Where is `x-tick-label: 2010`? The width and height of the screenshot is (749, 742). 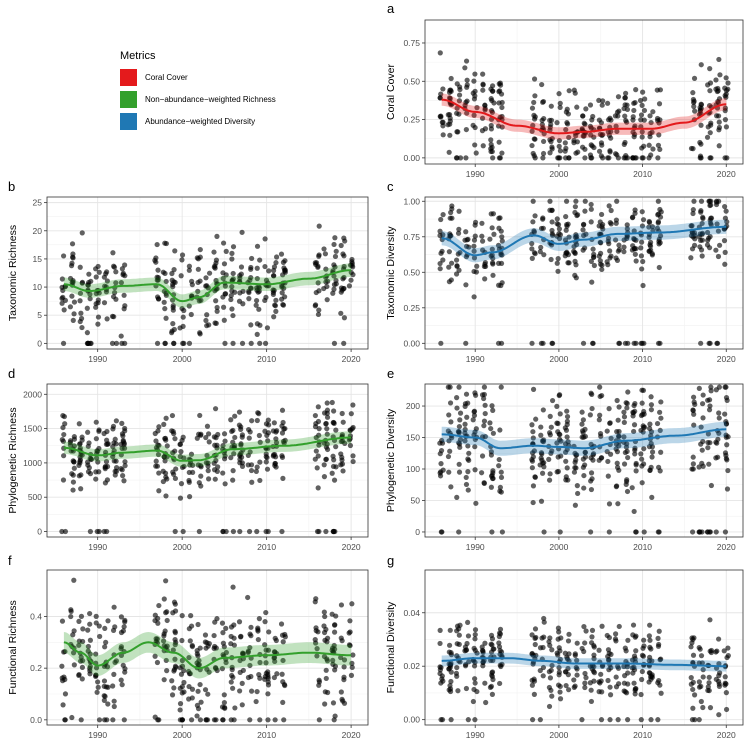
x-tick-label: 2010 is located at coordinates (642, 547).